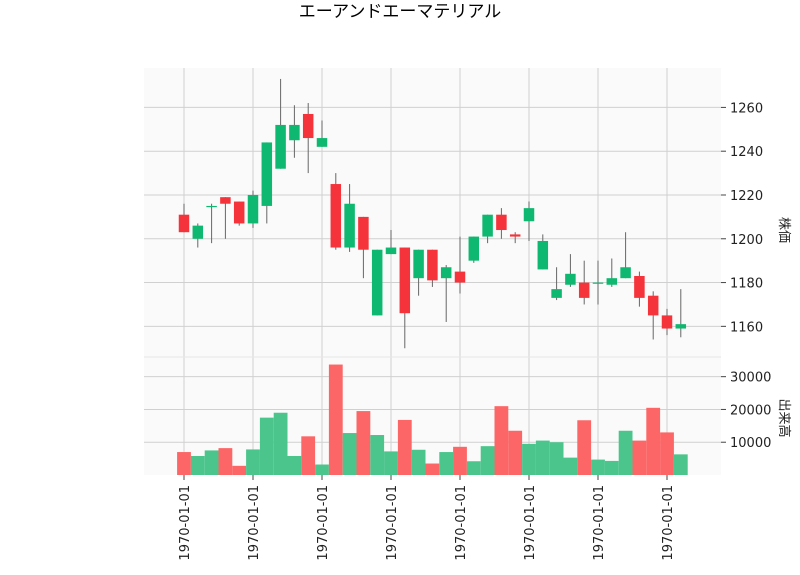 Image resolution: width=800 pixels, height=575 pixels. Describe the element at coordinates (750, 410) in the screenshot. I see `volume-tick-label: 20000` at that location.